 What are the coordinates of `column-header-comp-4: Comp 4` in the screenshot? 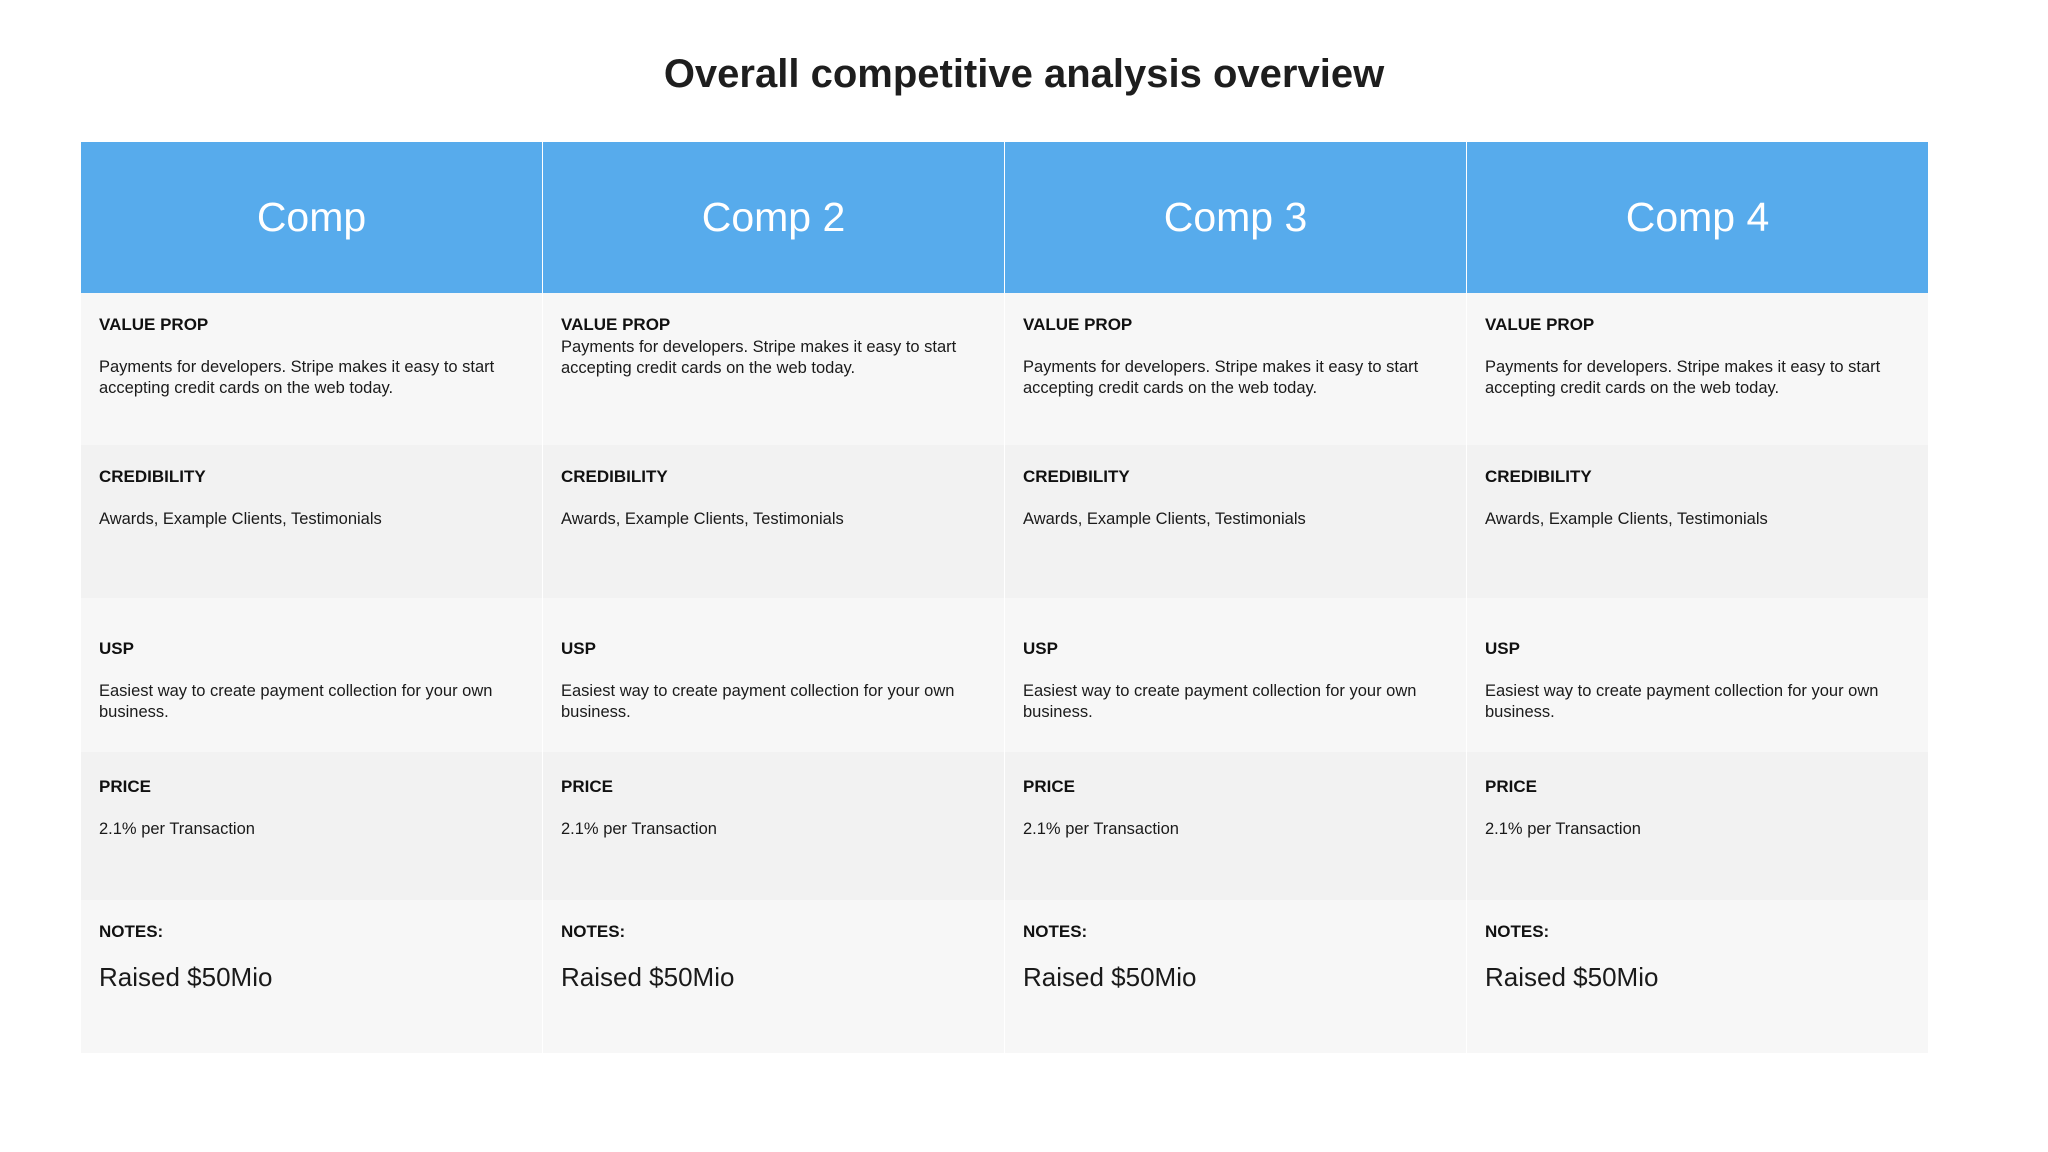 It's located at (1697, 217).